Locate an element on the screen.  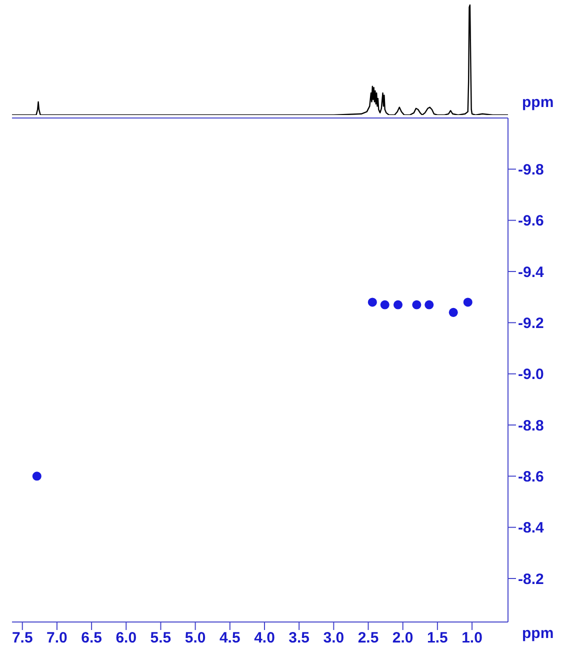
x-tick-label: 2.0 is located at coordinates (403, 638).